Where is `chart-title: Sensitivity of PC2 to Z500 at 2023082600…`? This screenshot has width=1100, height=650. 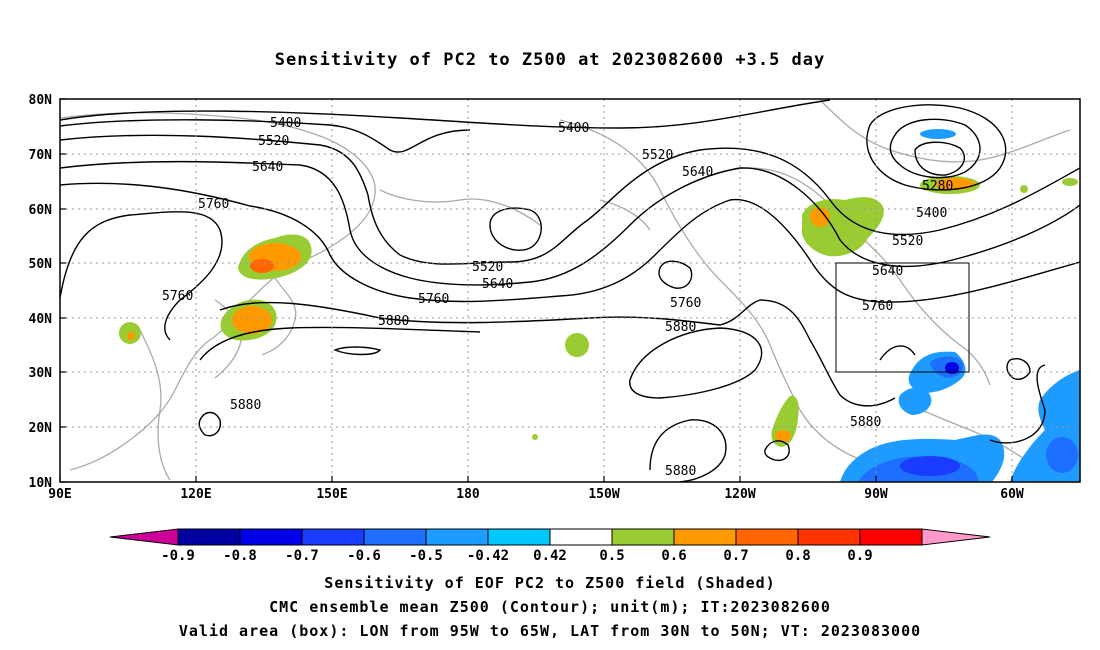 chart-title: Sensitivity of PC2 to Z500 at 2023082600… is located at coordinates (550, 60).